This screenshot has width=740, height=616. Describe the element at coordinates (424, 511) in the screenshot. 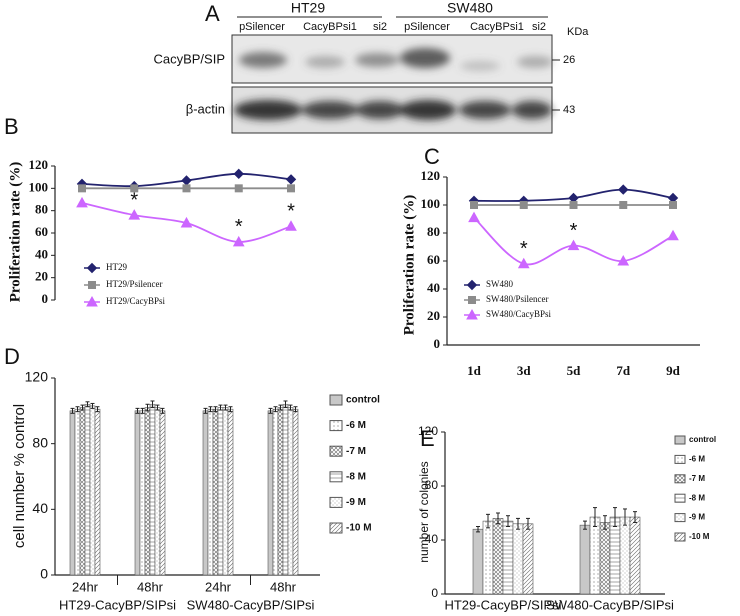

I see `y-axis-label: number of colonies` at that location.